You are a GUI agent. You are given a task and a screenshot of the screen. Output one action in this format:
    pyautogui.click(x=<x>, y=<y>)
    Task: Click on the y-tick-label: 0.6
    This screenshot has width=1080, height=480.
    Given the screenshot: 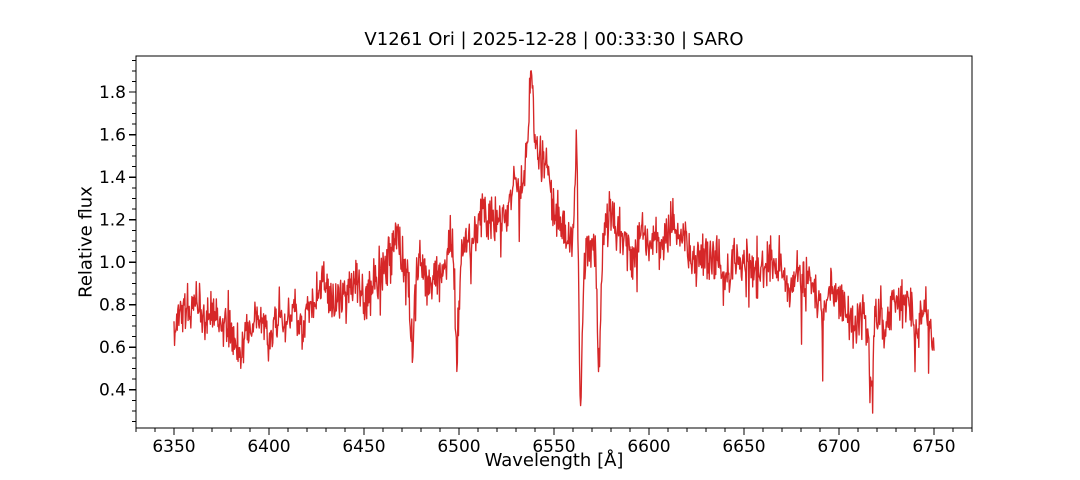 What is the action you would take?
    pyautogui.click(x=112, y=348)
    